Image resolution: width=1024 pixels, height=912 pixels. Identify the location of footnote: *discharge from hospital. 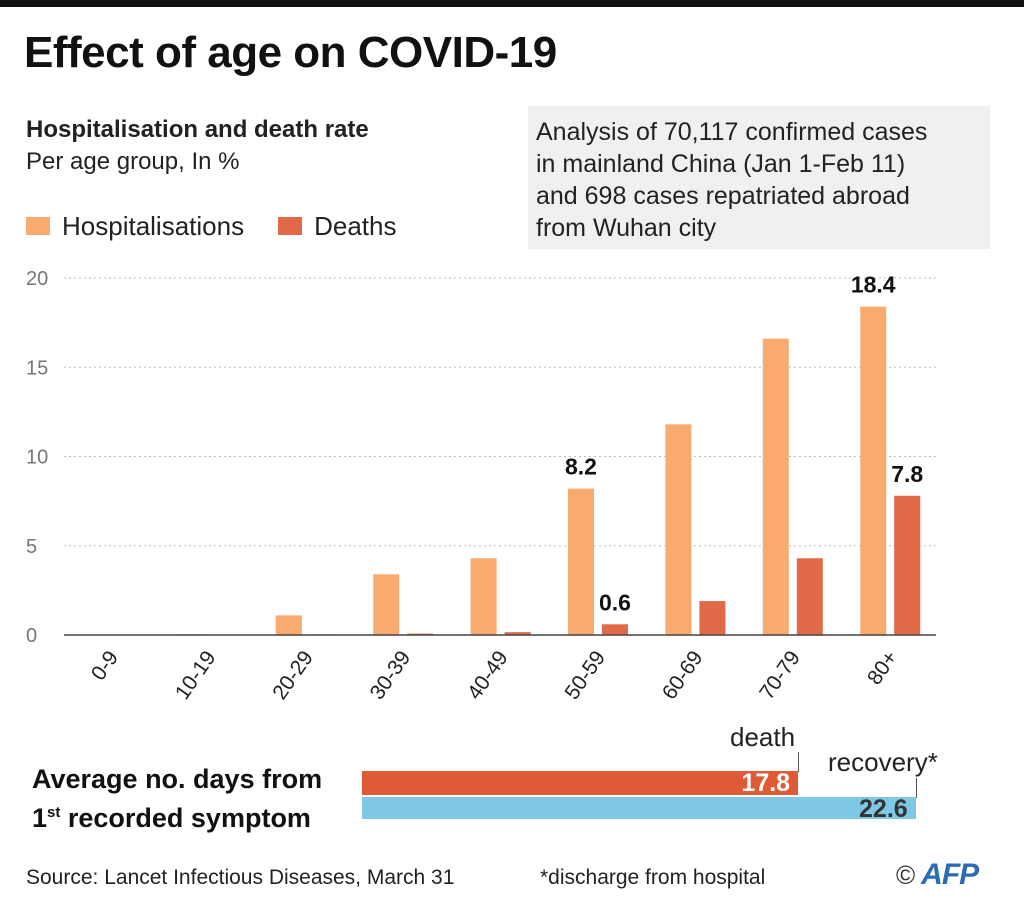
(653, 877).